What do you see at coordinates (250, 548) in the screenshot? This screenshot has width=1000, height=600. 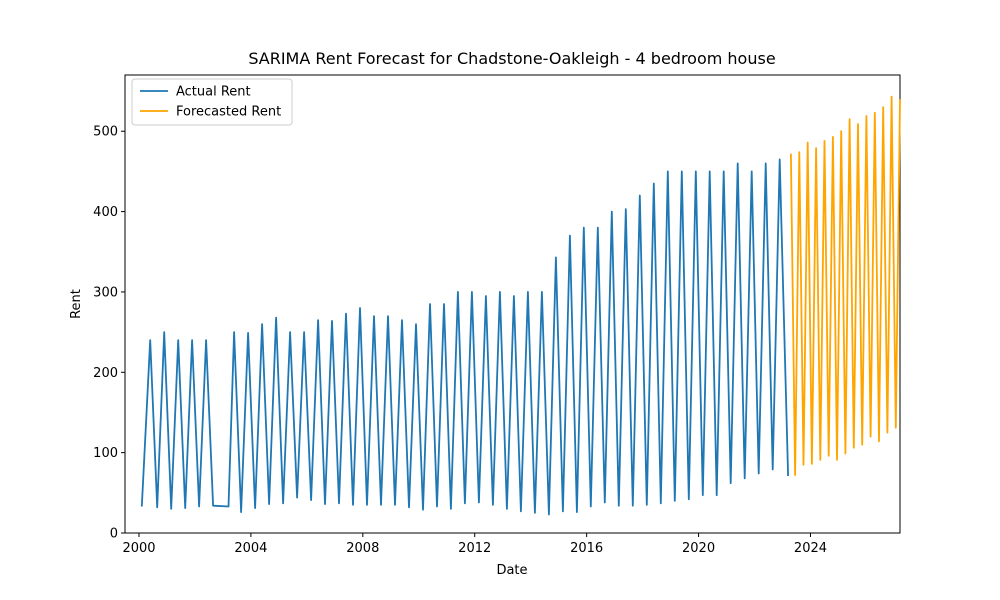 I see `x-tick-label: 2004` at bounding box center [250, 548].